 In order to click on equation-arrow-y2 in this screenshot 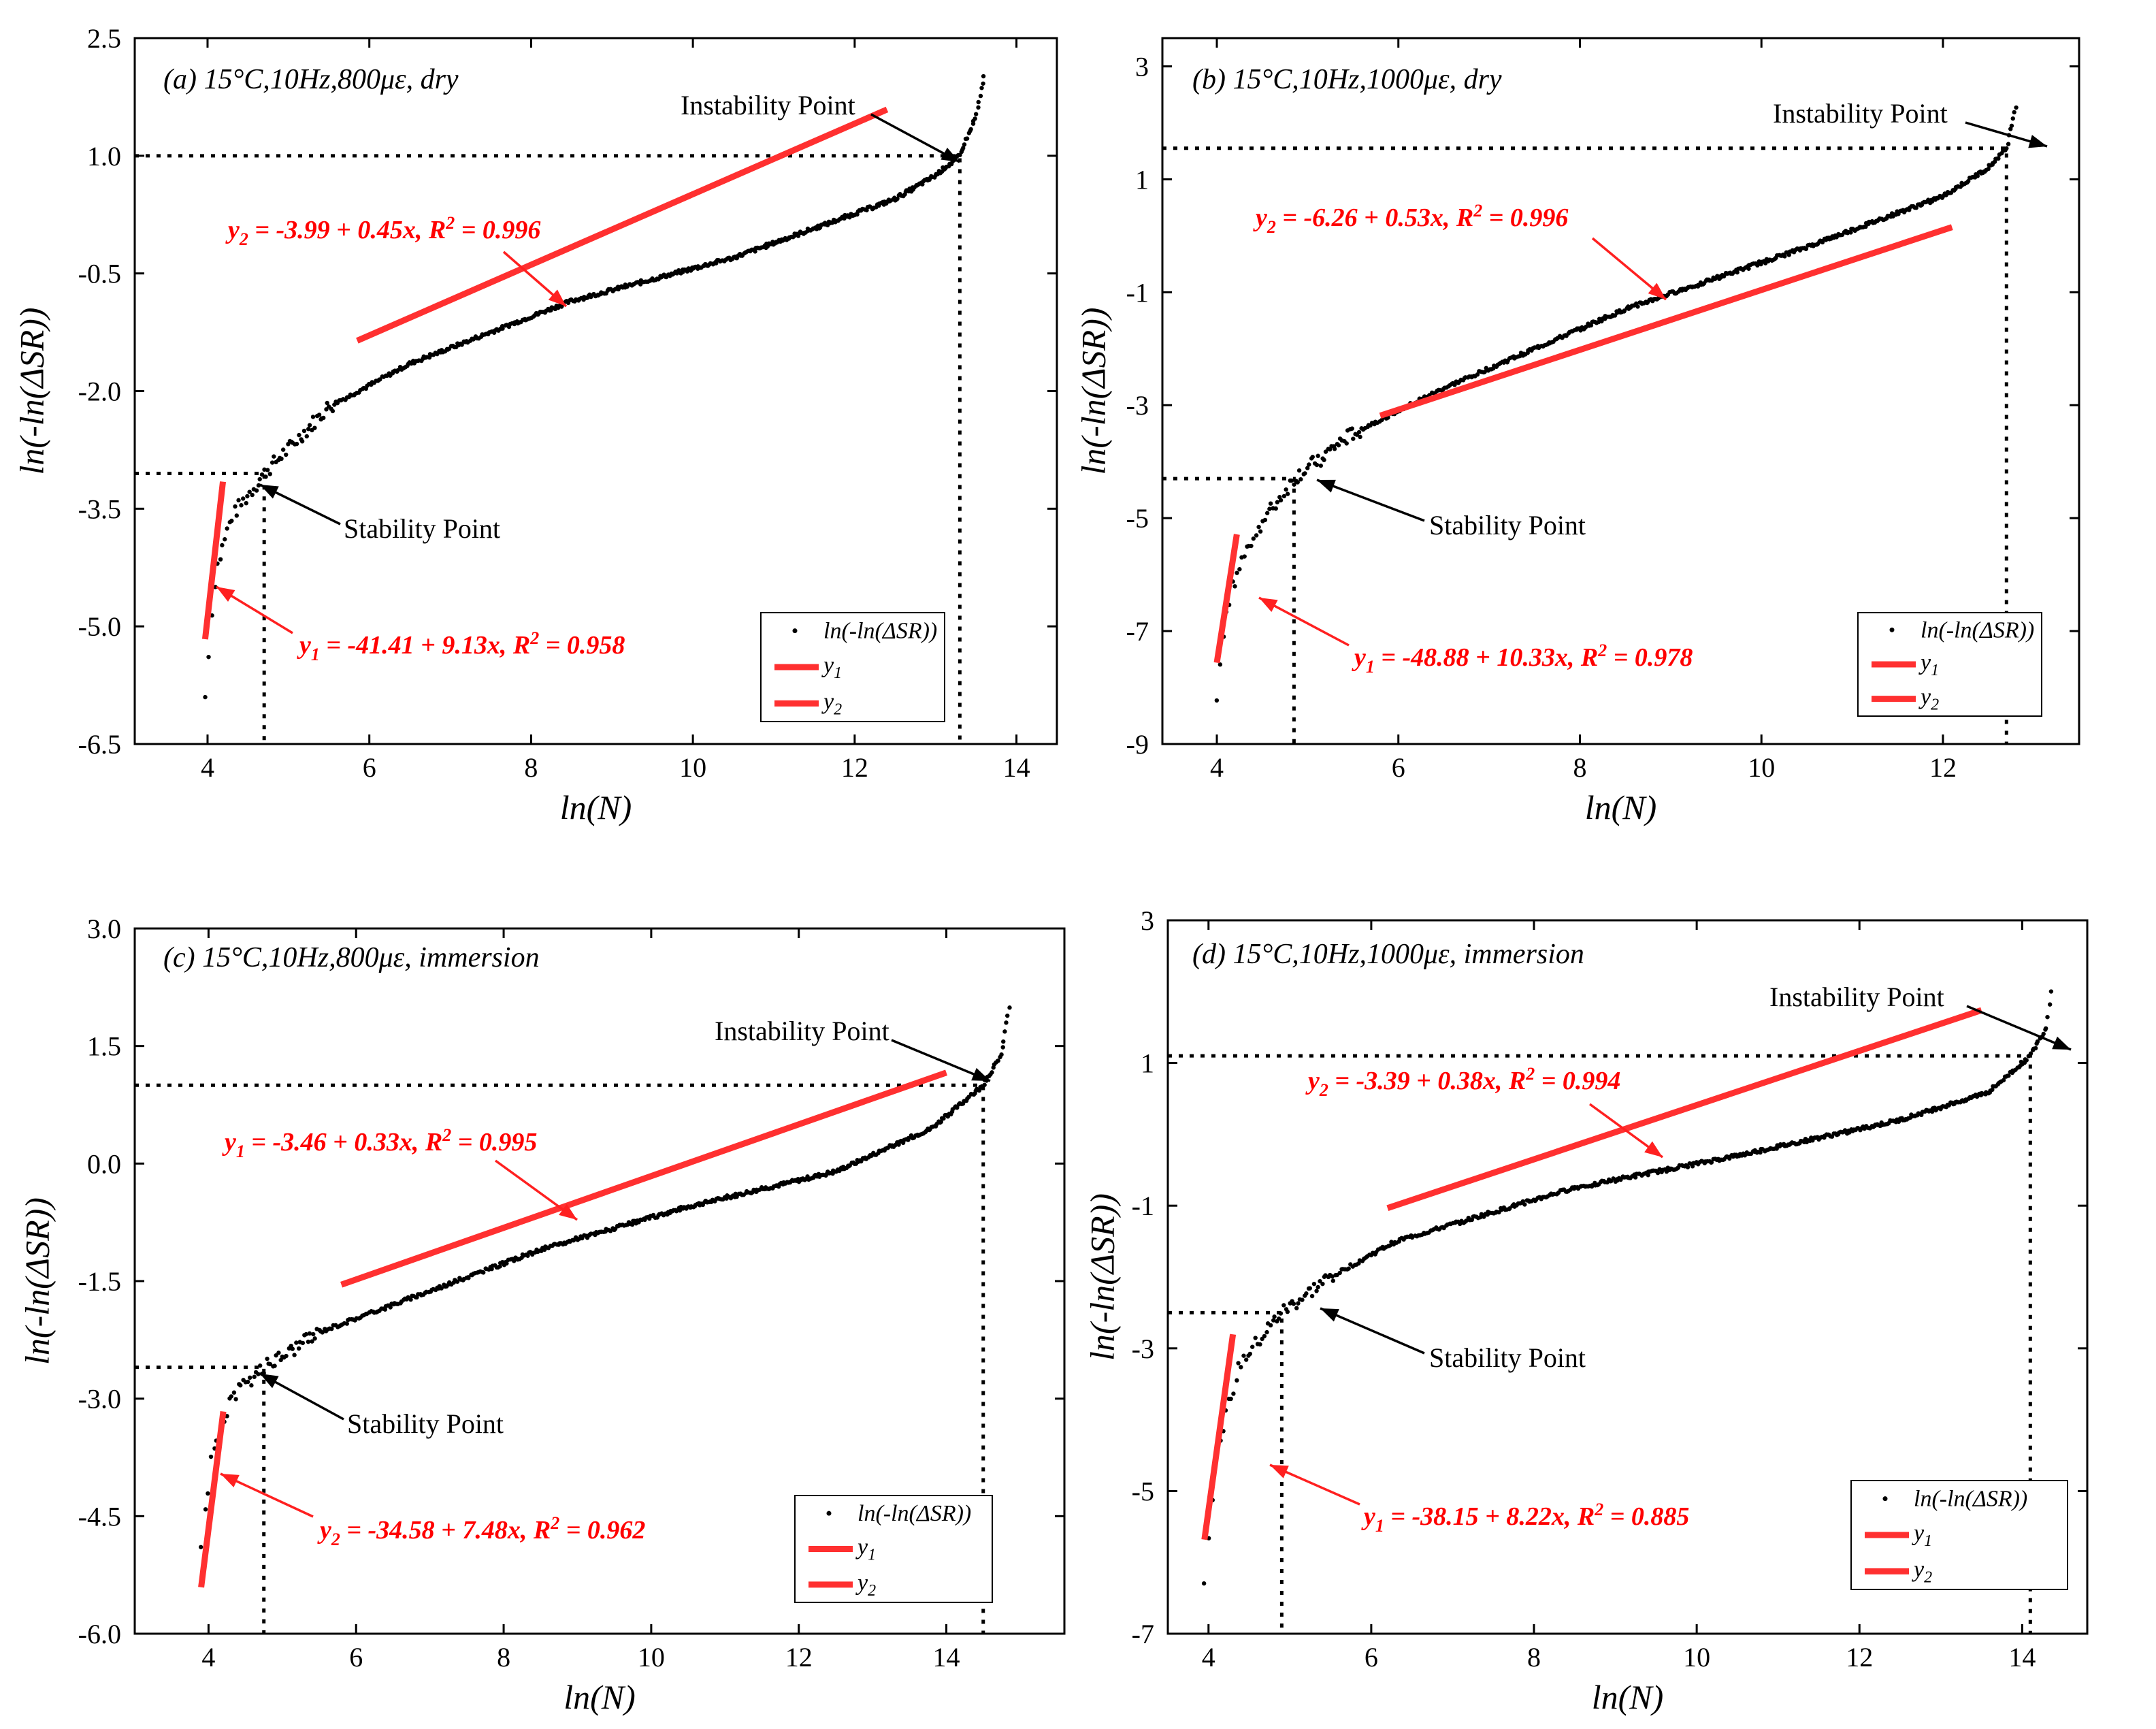, I will do `click(267, 1495)`.